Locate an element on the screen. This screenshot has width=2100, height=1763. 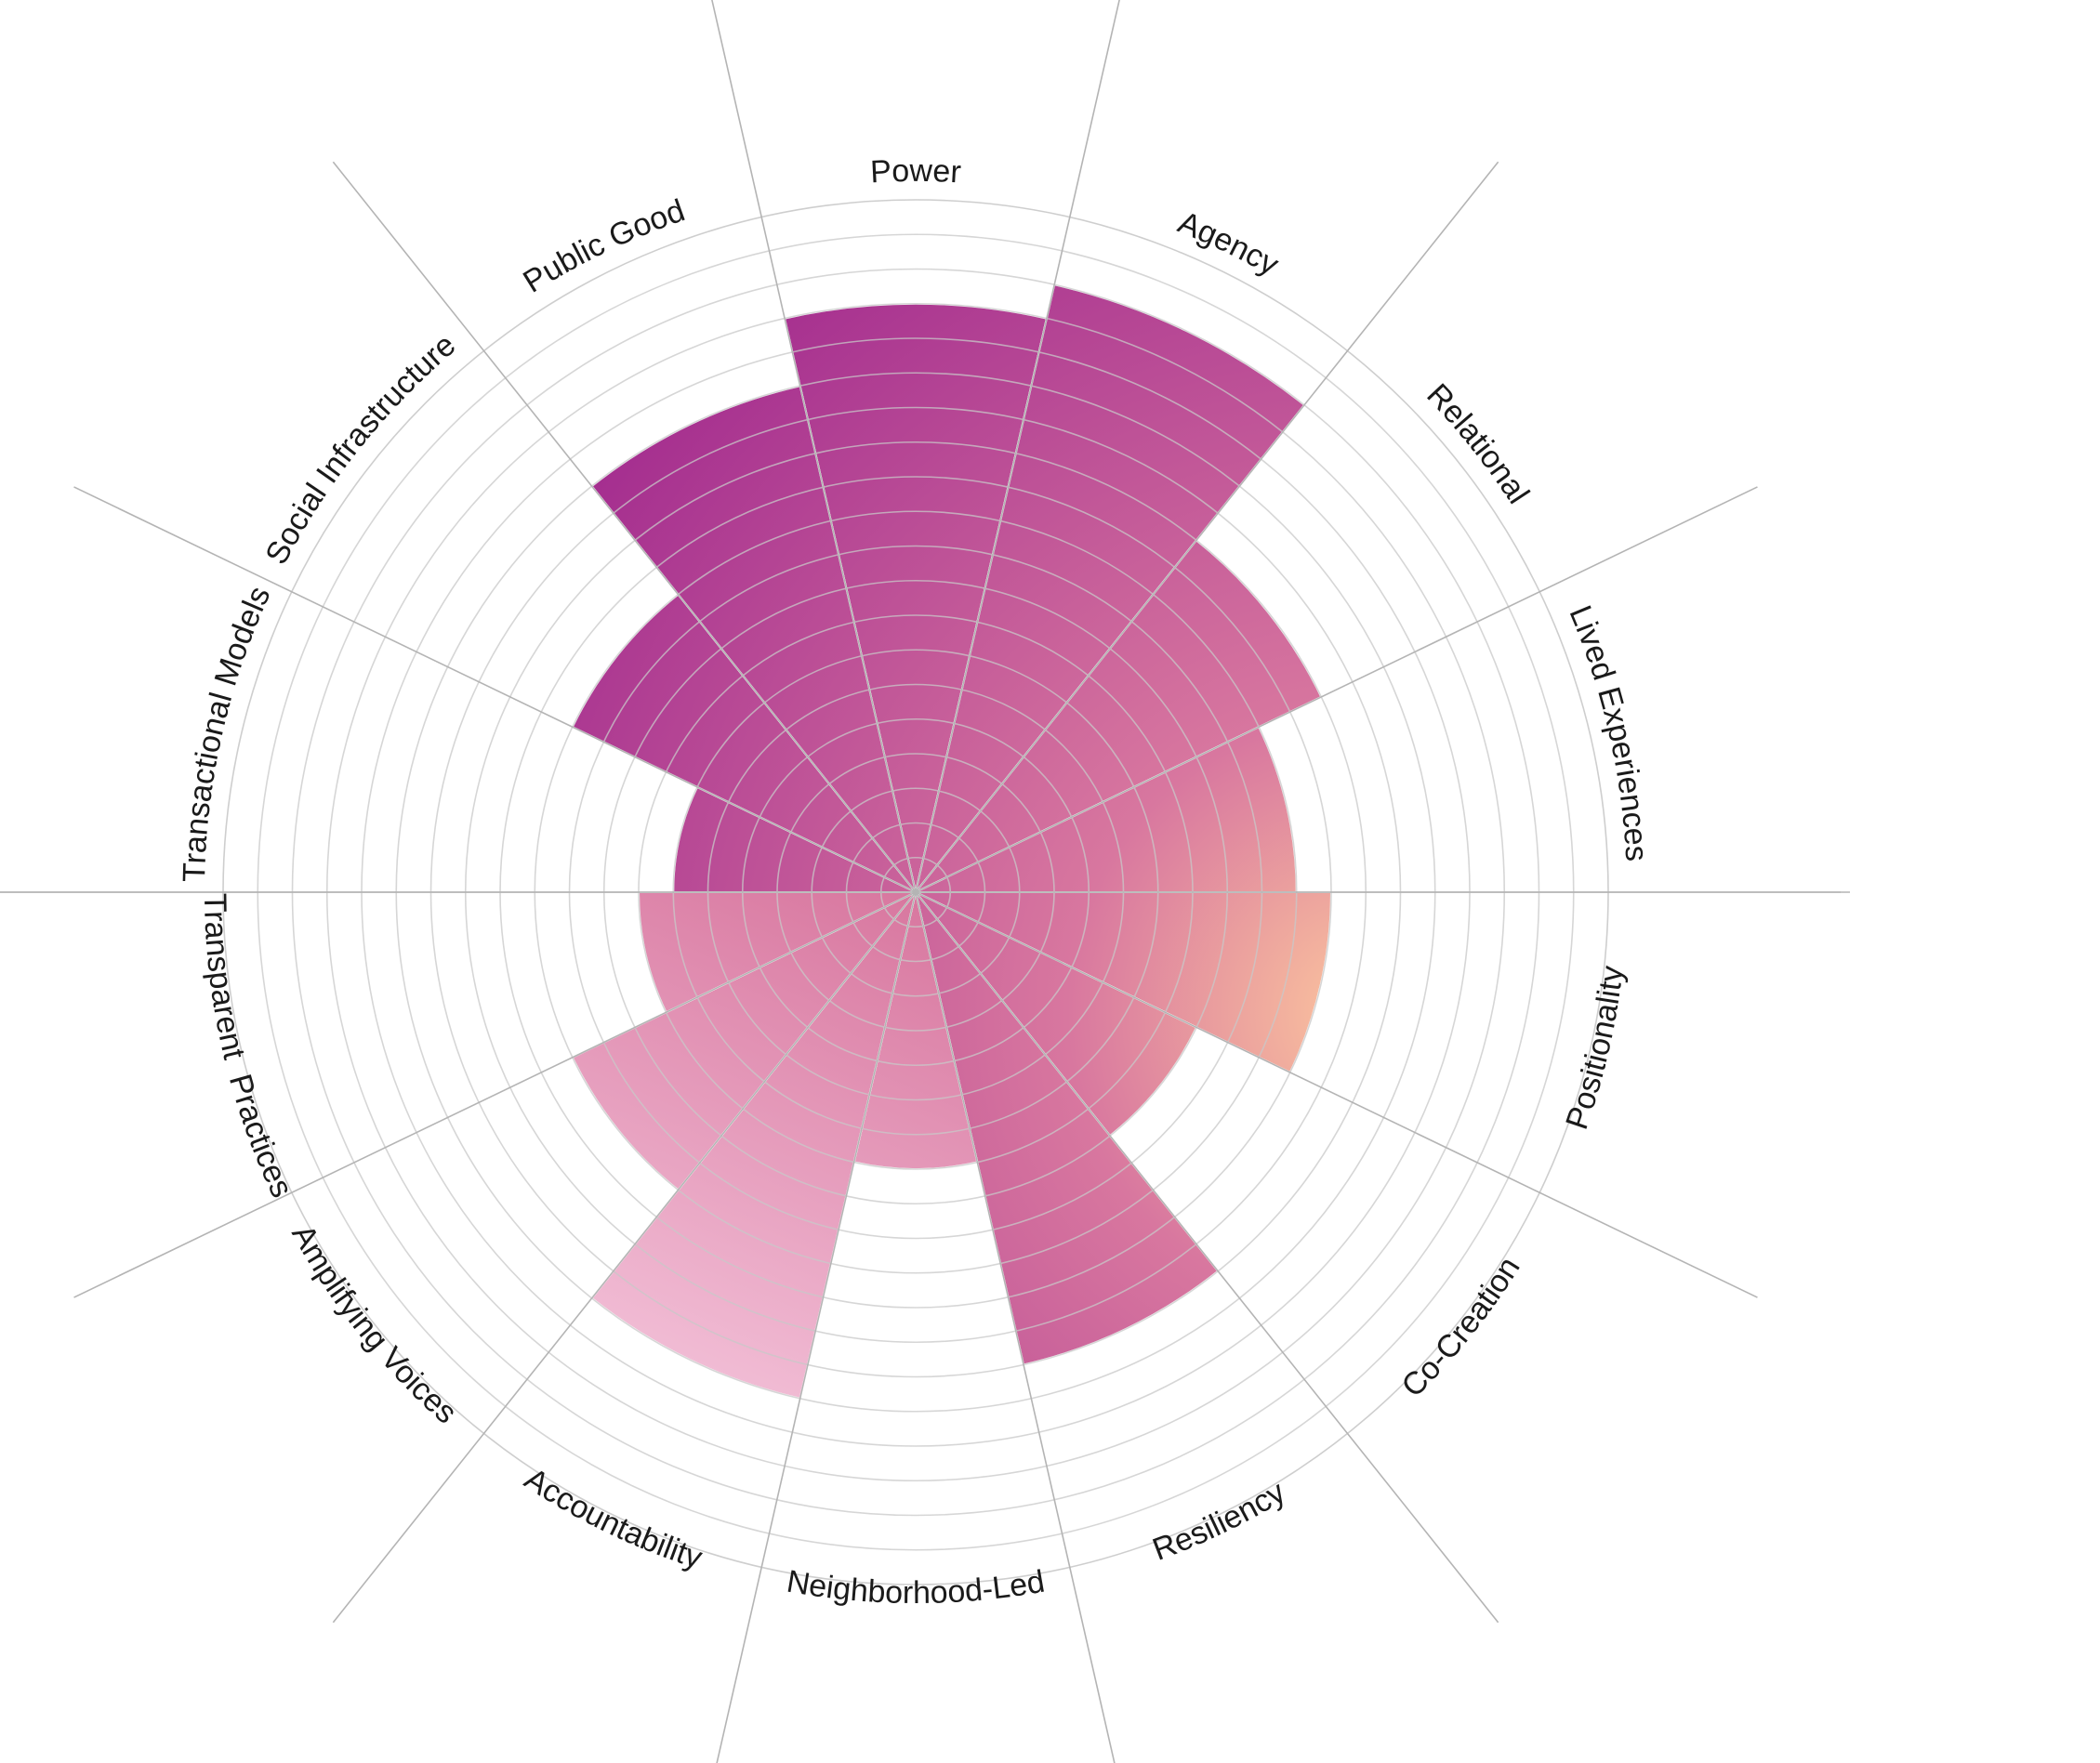
label-positionality: Positionality is located at coordinates (1595, 1049).